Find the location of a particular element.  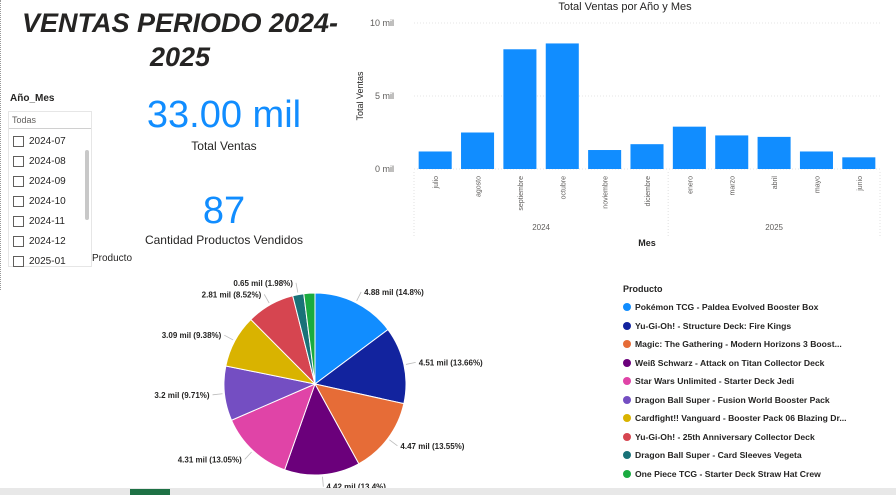

legend-item: Yu-Gi-Oh! - Structure Deck: Fire Kings is located at coordinates (759, 326).